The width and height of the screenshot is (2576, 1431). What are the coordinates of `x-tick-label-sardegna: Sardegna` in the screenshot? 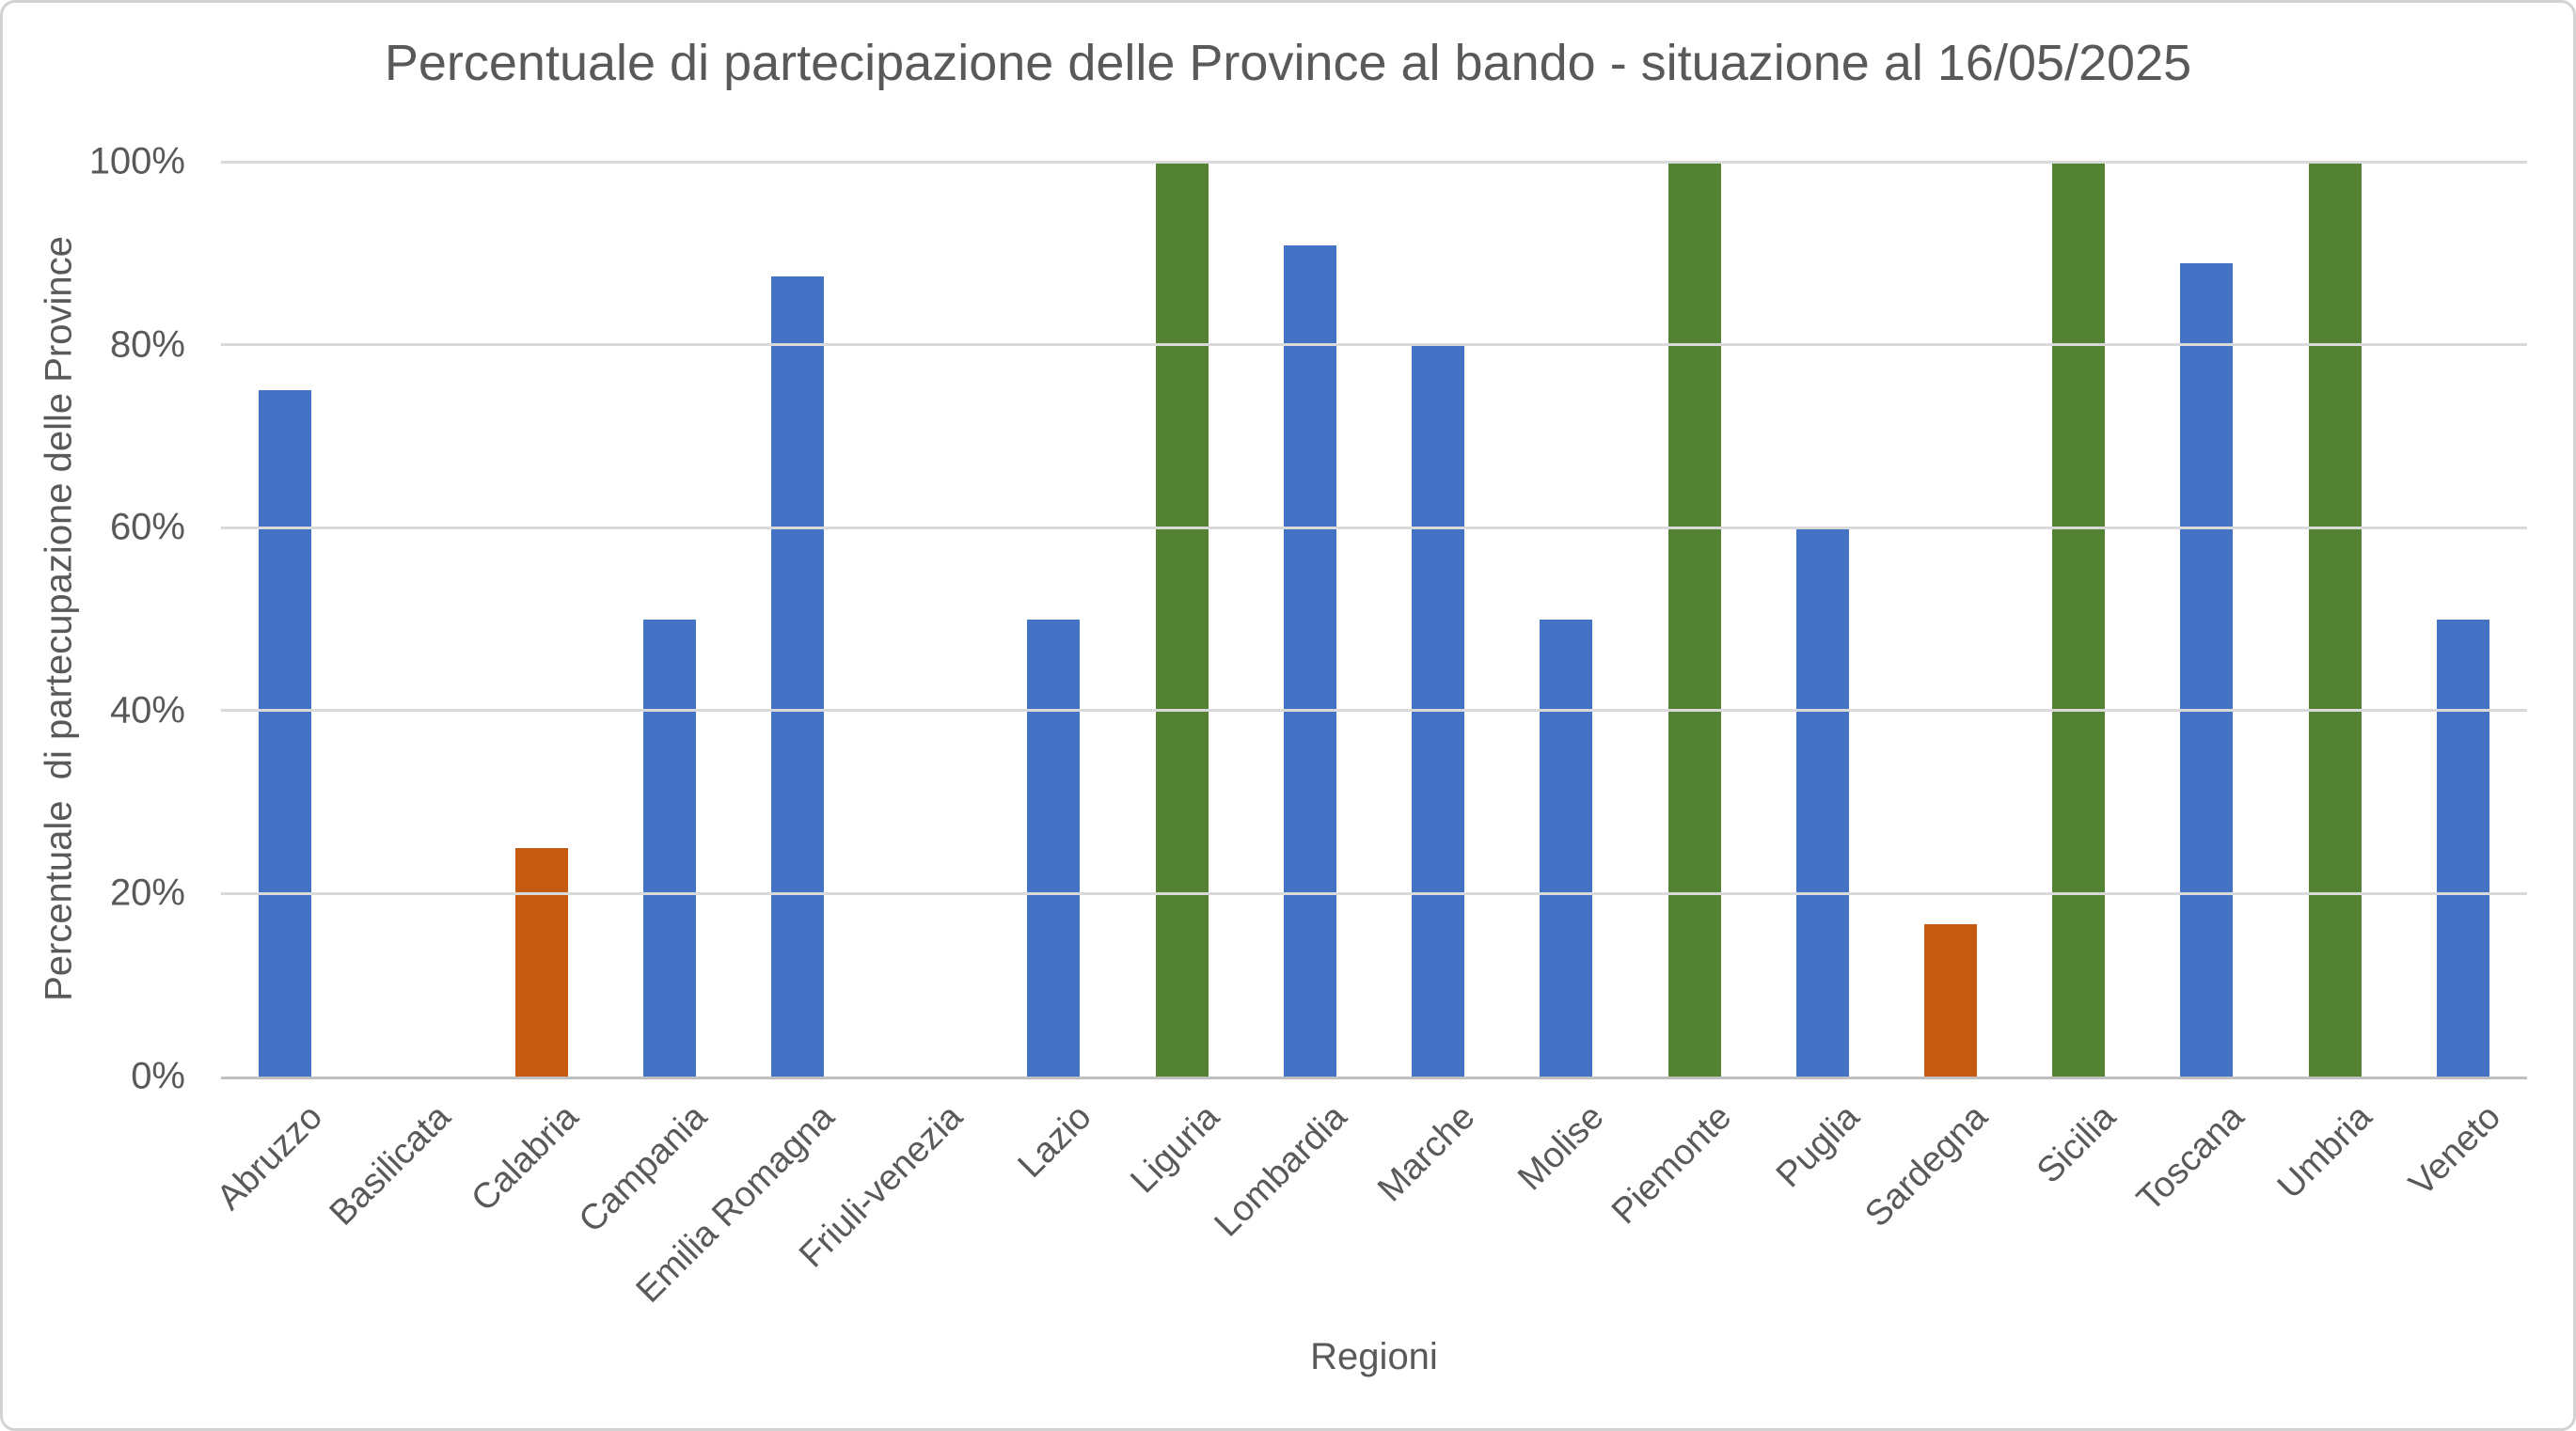 It's located at (1926, 1166).